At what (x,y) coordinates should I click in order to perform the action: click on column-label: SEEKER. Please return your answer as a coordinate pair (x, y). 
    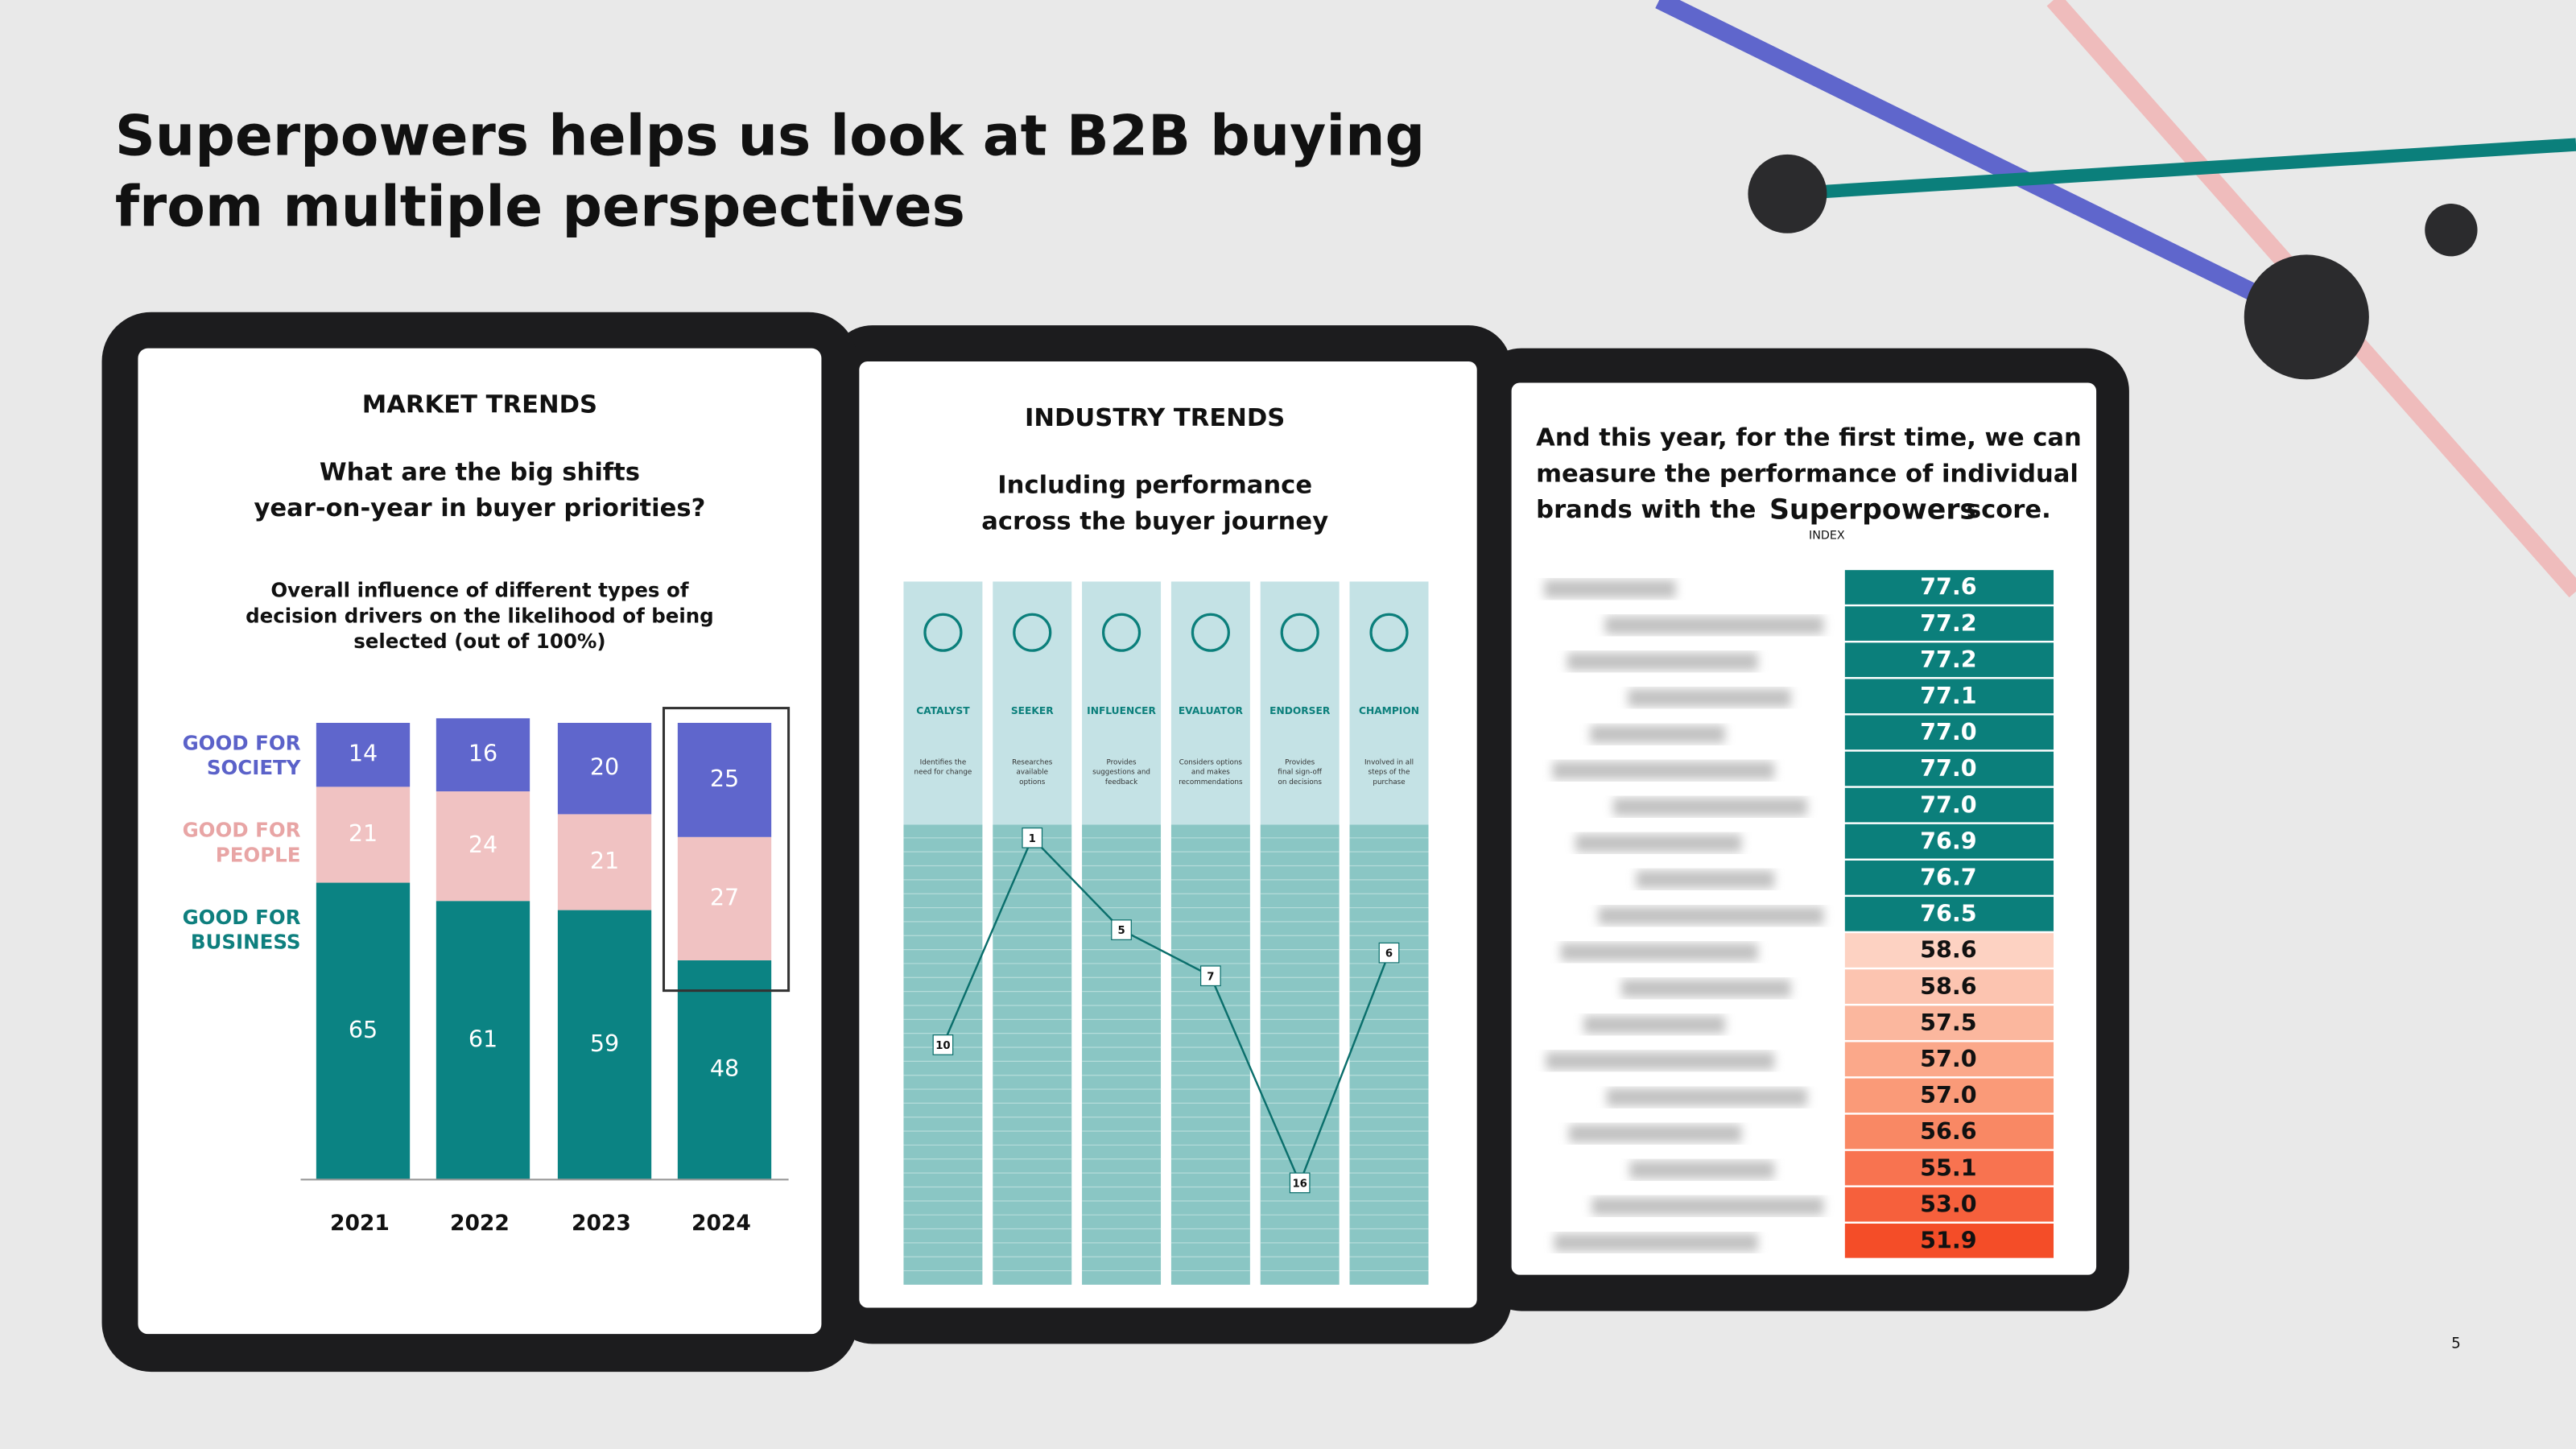
    Looking at the image, I should click on (1032, 710).